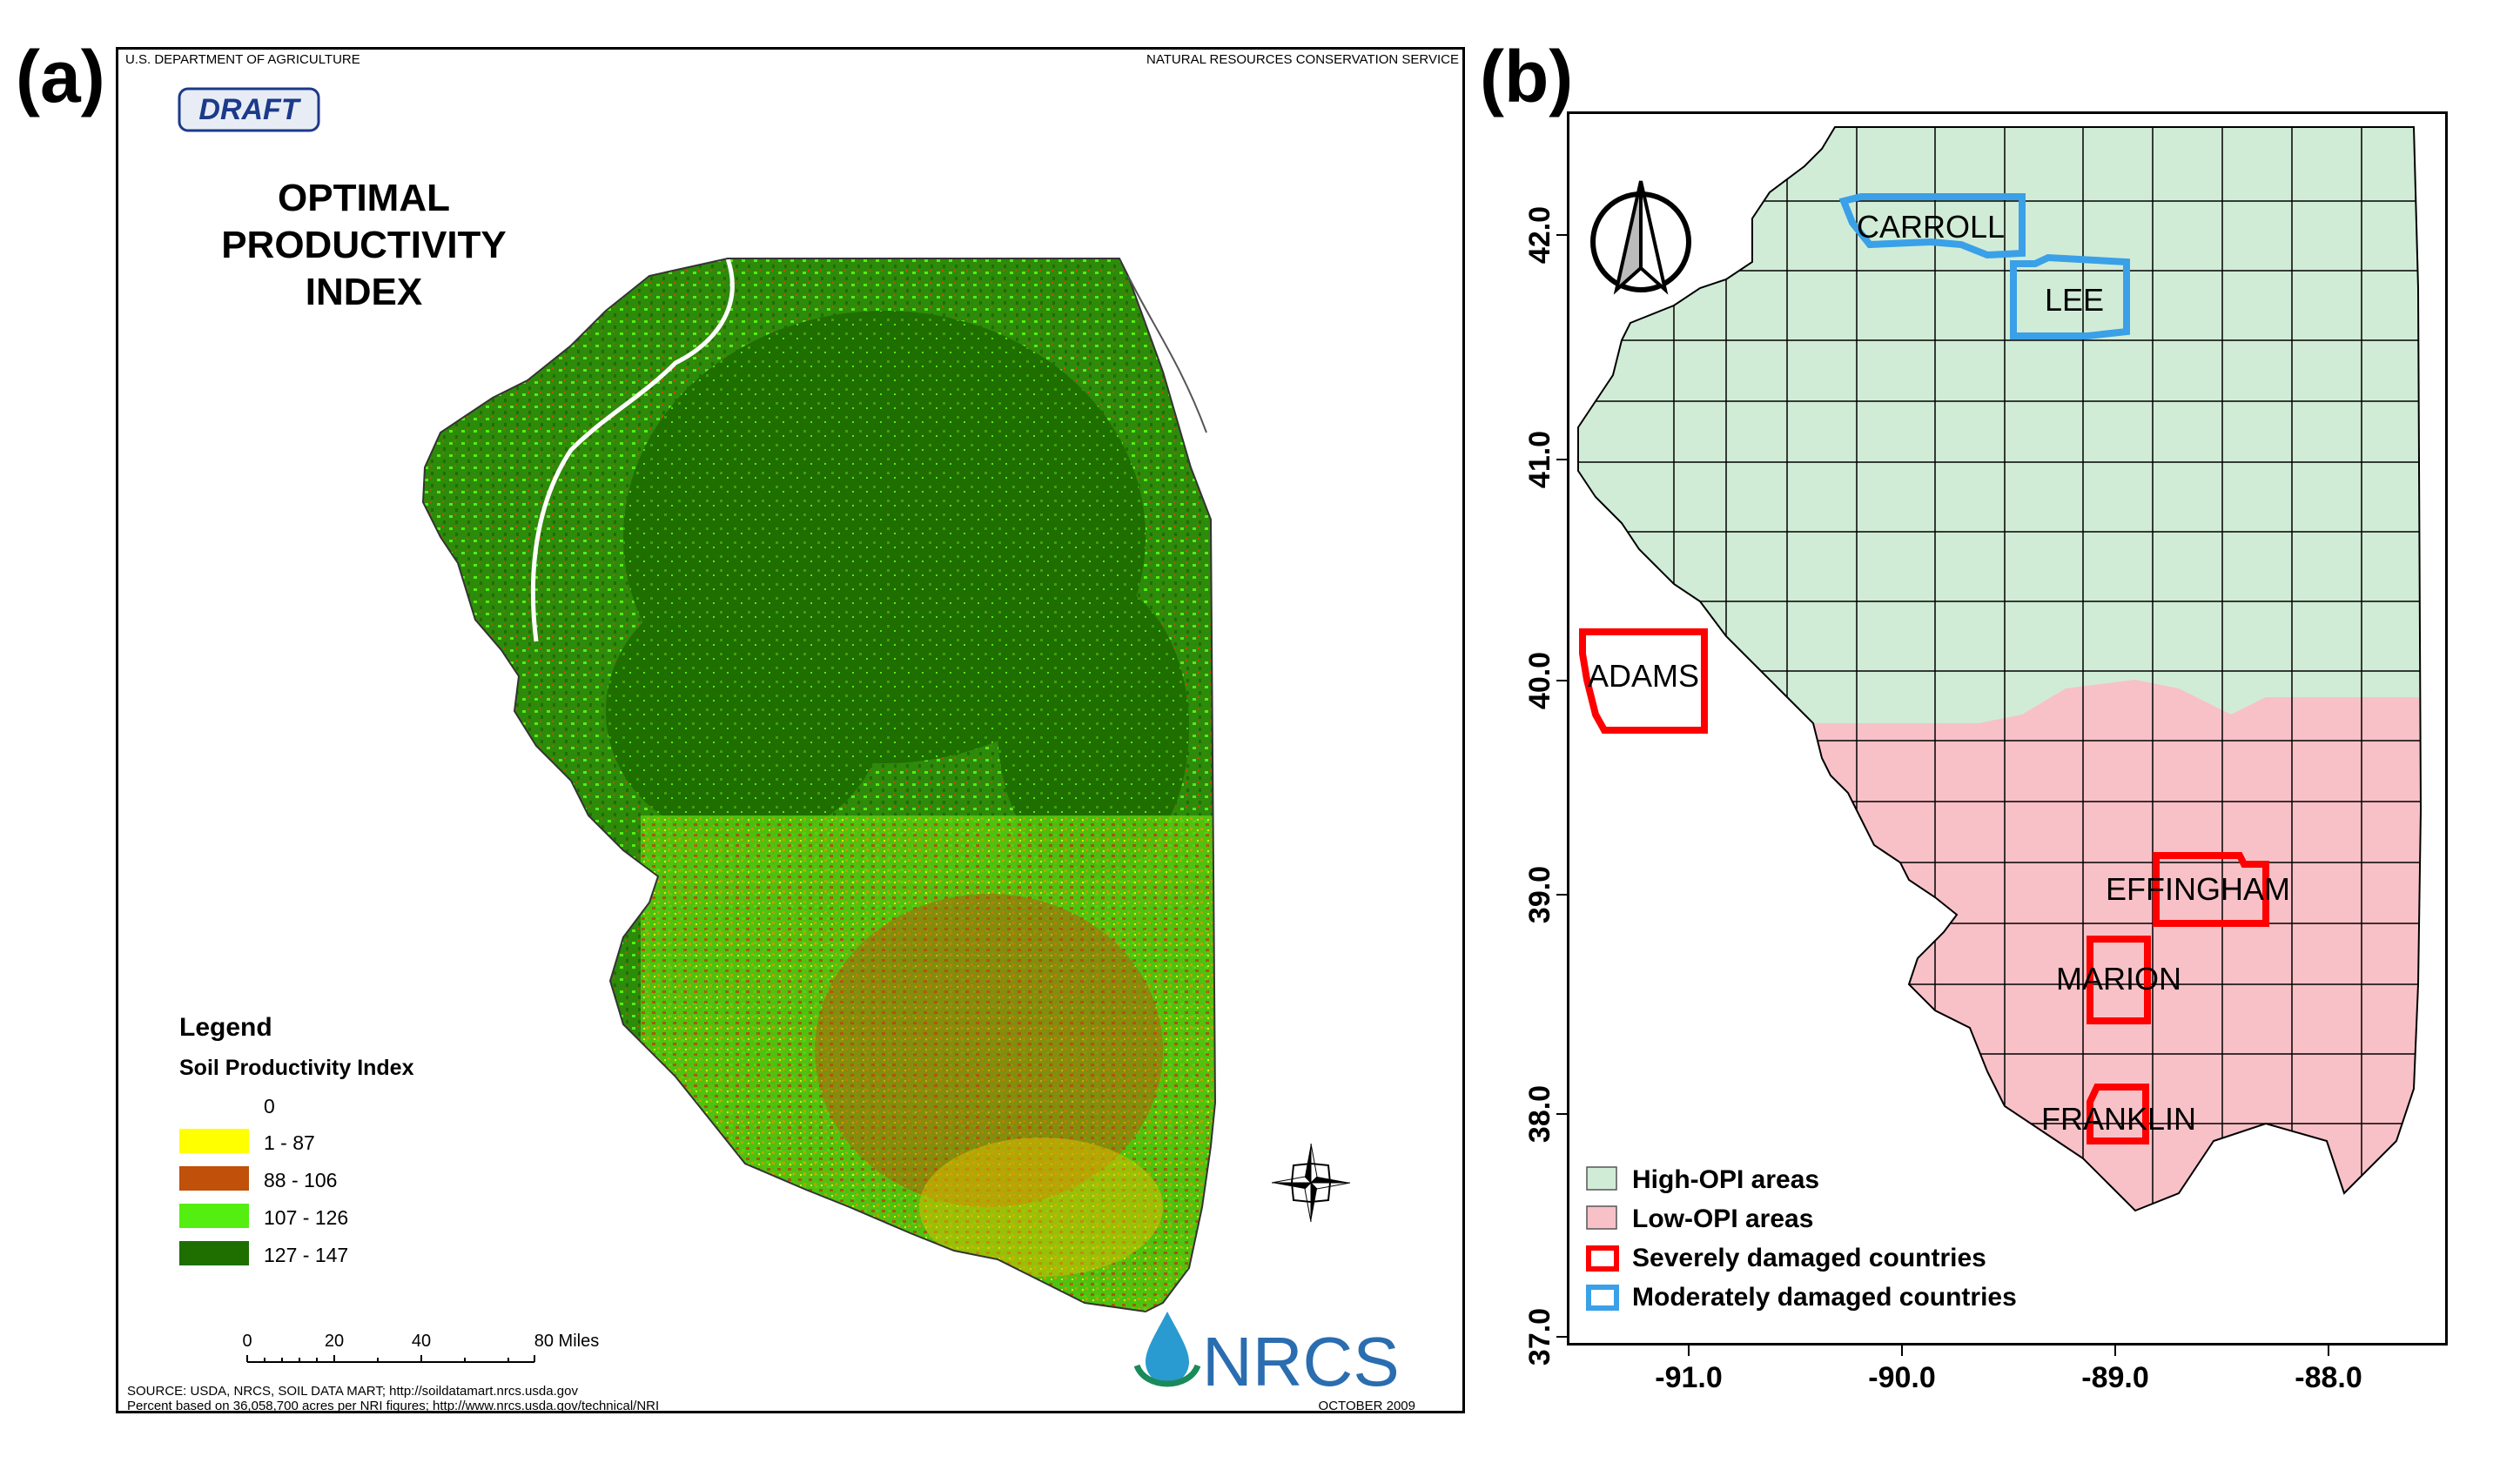  Describe the element at coordinates (364, 245) in the screenshot. I see `map-title-line-2: PRODUCTIVITY` at that location.